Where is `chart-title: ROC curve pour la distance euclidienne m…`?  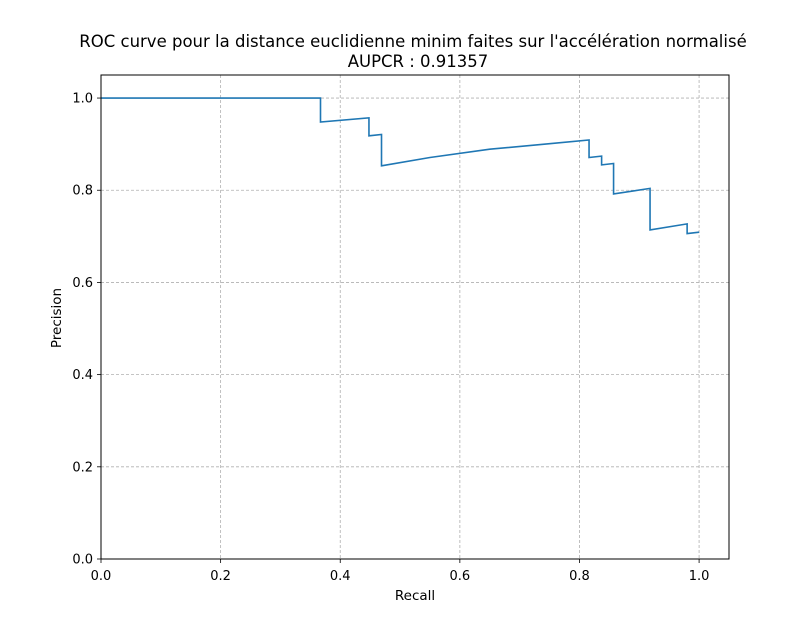 chart-title: ROC curve pour la distance euclidienne m… is located at coordinates (412, 41).